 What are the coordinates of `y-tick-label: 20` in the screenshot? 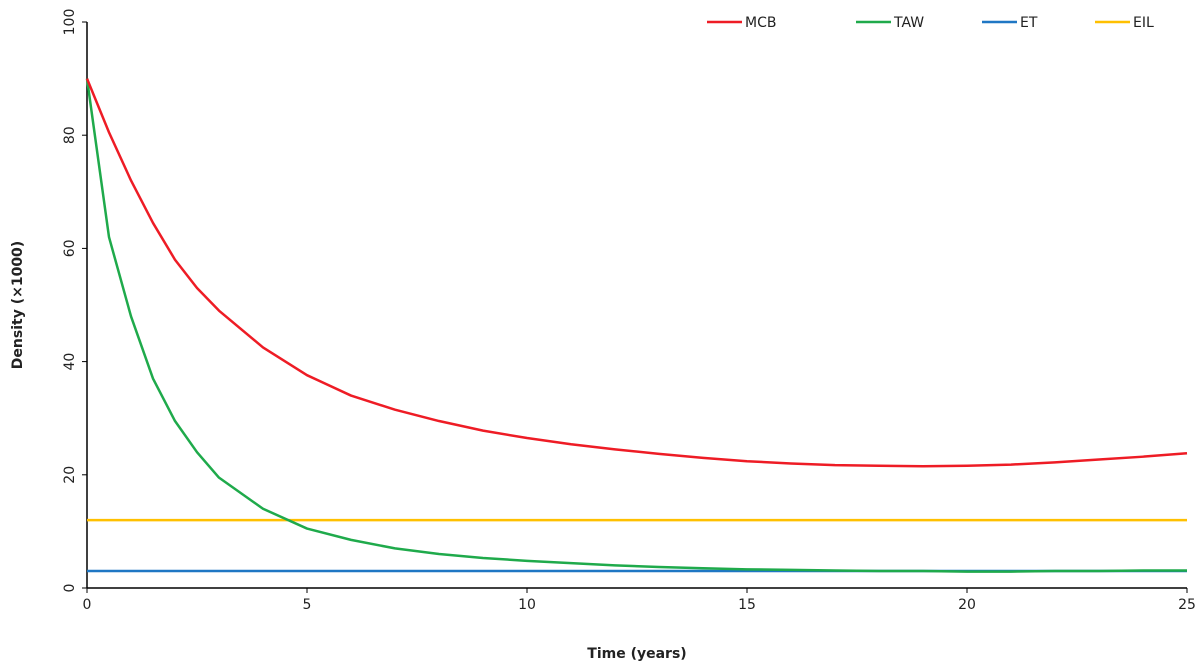 It's located at (70, 475).